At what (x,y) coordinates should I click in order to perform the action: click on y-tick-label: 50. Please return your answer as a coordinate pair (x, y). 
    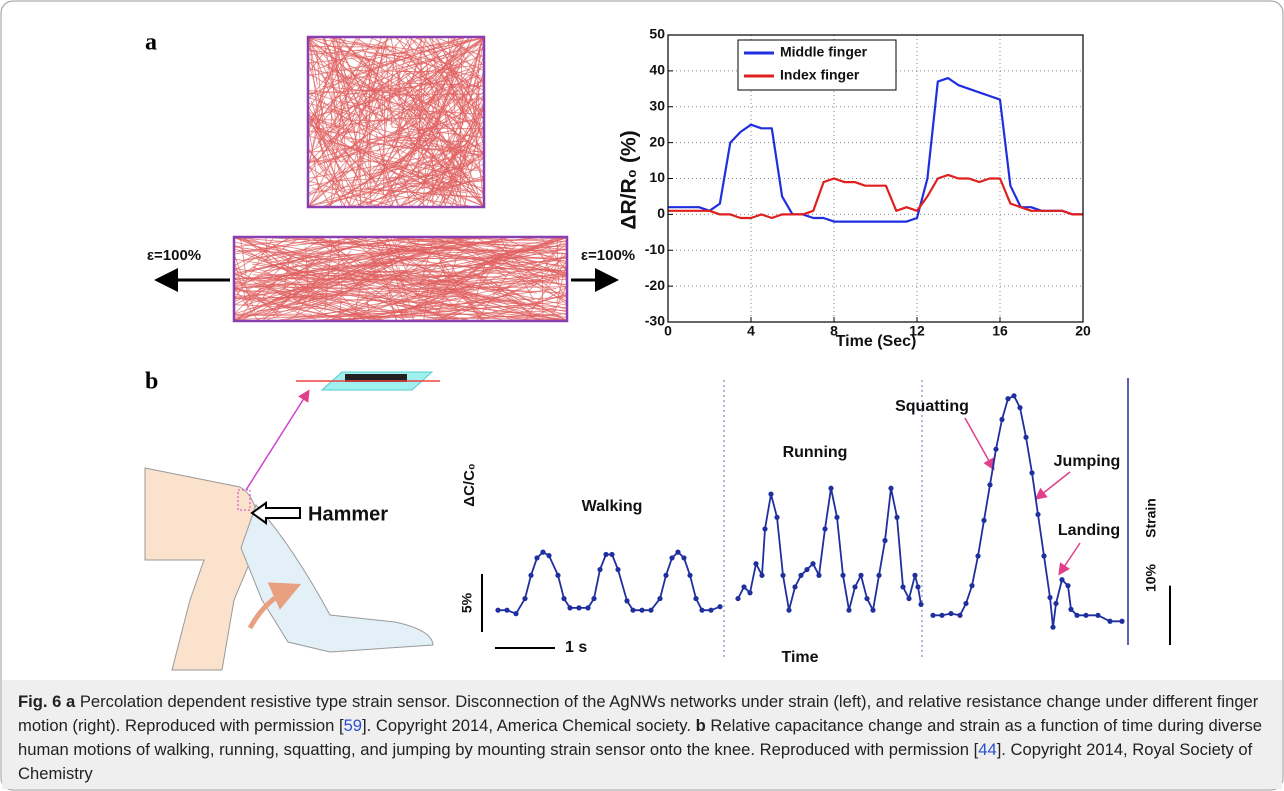
    Looking at the image, I should click on (657, 34).